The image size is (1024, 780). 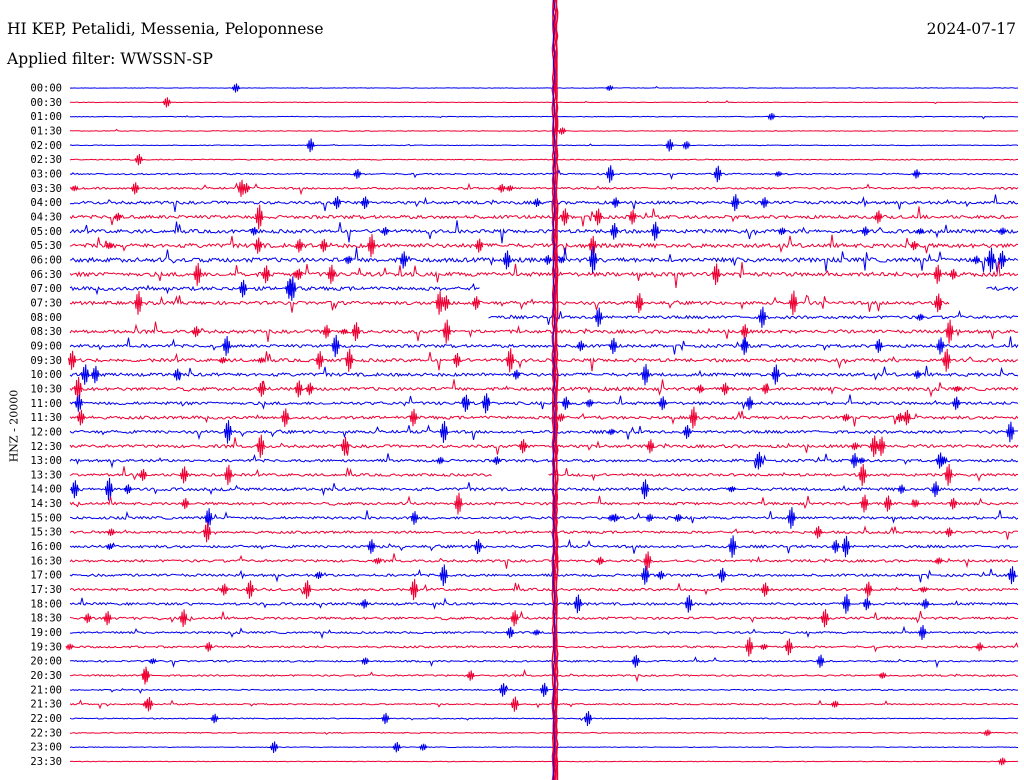 What do you see at coordinates (110, 59) in the screenshot?
I see `filter-label: Applied filter: WWSSN-SP` at bounding box center [110, 59].